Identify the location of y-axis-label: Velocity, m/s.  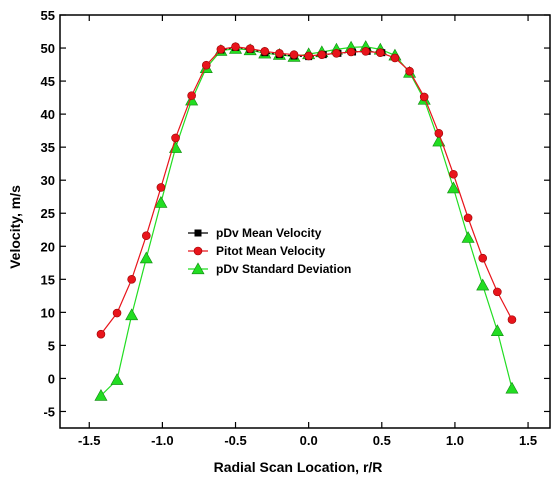
(15, 227).